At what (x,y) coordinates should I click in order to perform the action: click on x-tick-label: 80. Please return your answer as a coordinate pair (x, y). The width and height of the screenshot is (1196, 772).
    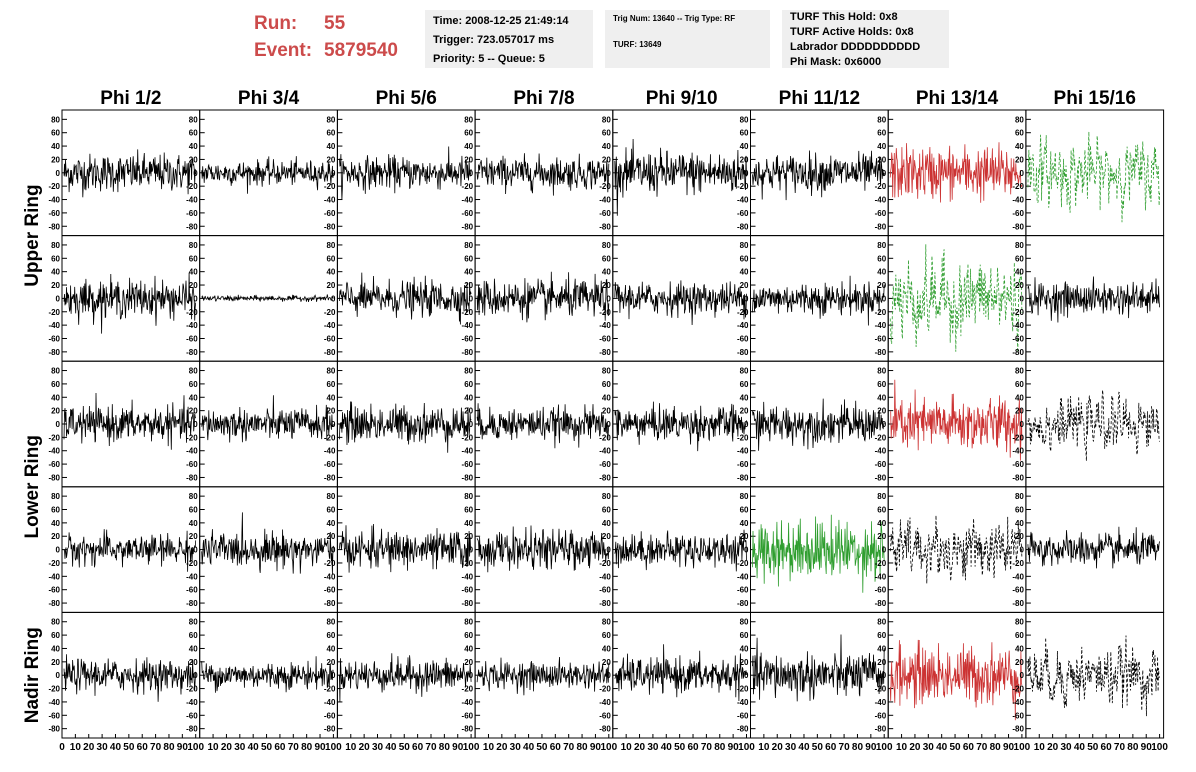
    Looking at the image, I should click on (858, 747).